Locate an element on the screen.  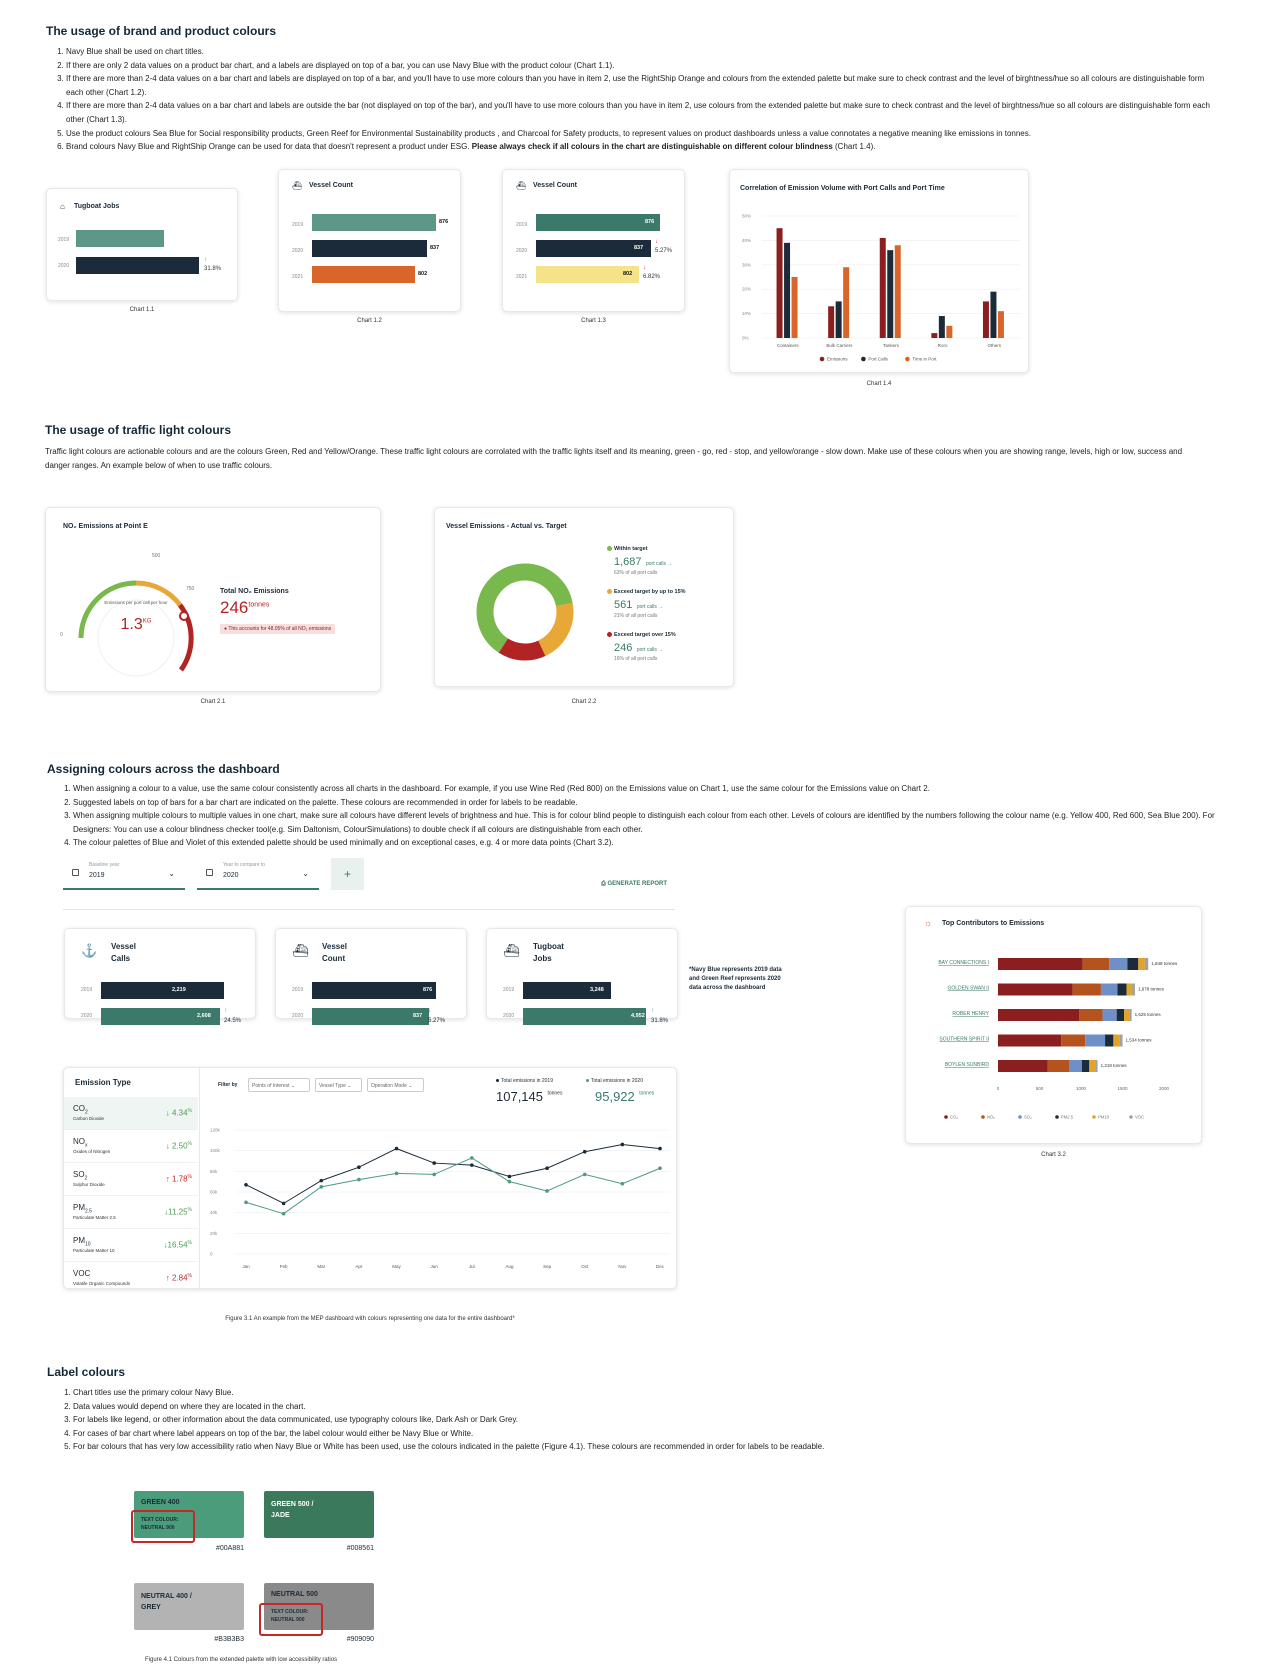
chart-title: Tugboat Jobs is located at coordinates (97, 206).